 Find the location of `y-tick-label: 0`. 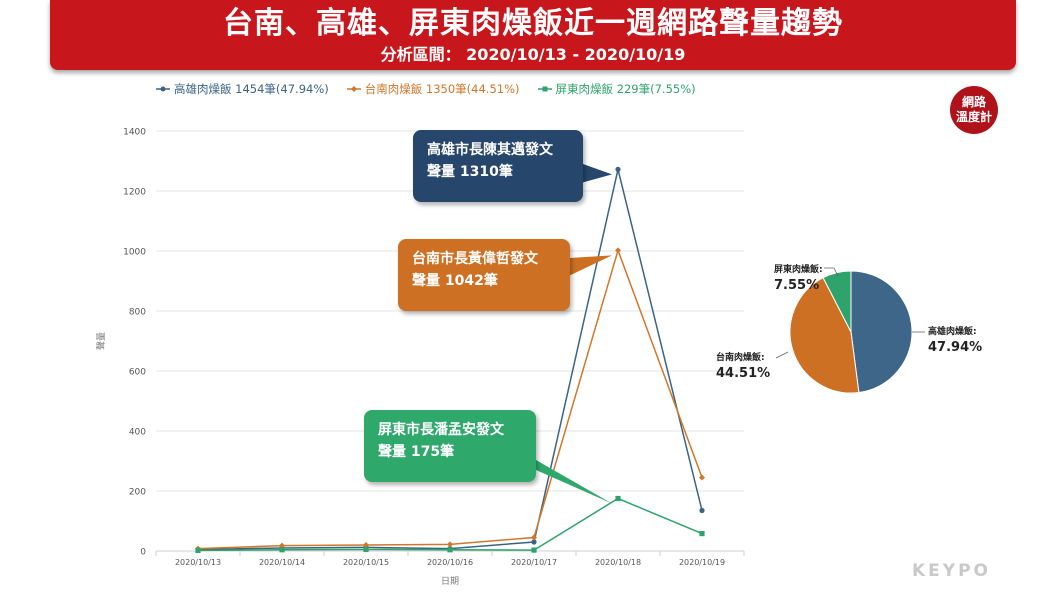

y-tick-label: 0 is located at coordinates (143, 553).